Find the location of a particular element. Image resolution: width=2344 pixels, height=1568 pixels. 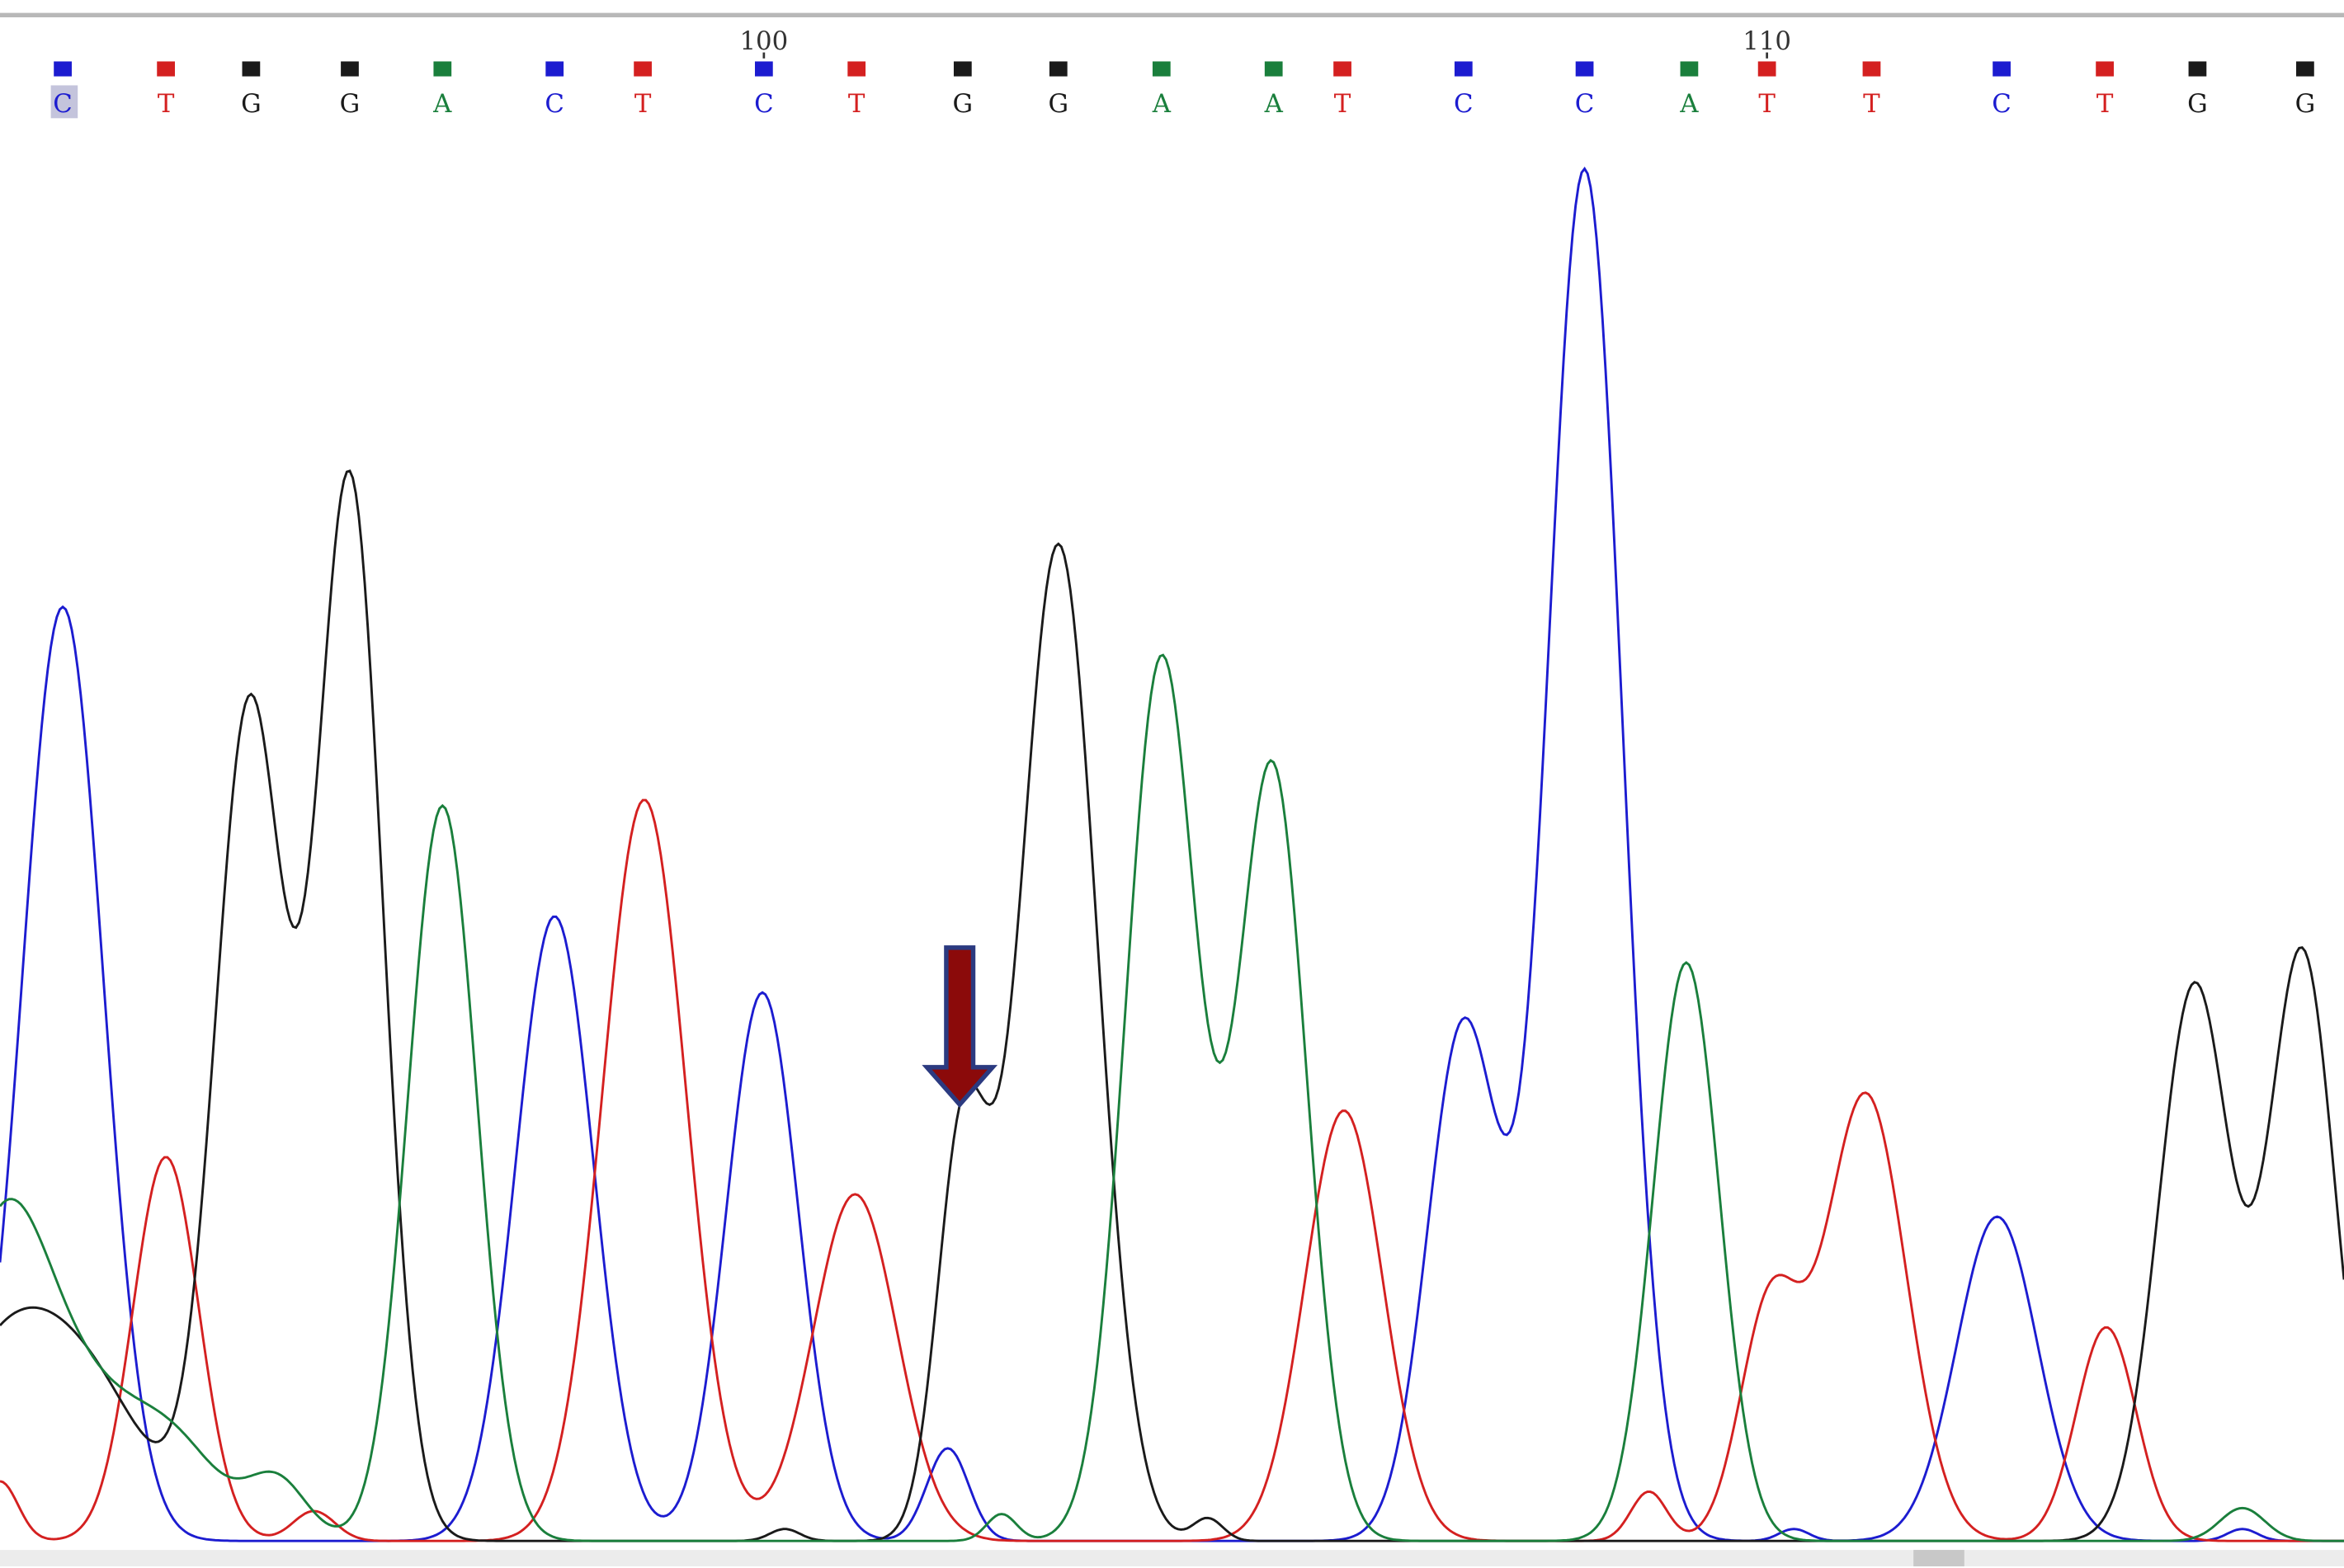

ruler-label: 110 is located at coordinates (1767, 41).